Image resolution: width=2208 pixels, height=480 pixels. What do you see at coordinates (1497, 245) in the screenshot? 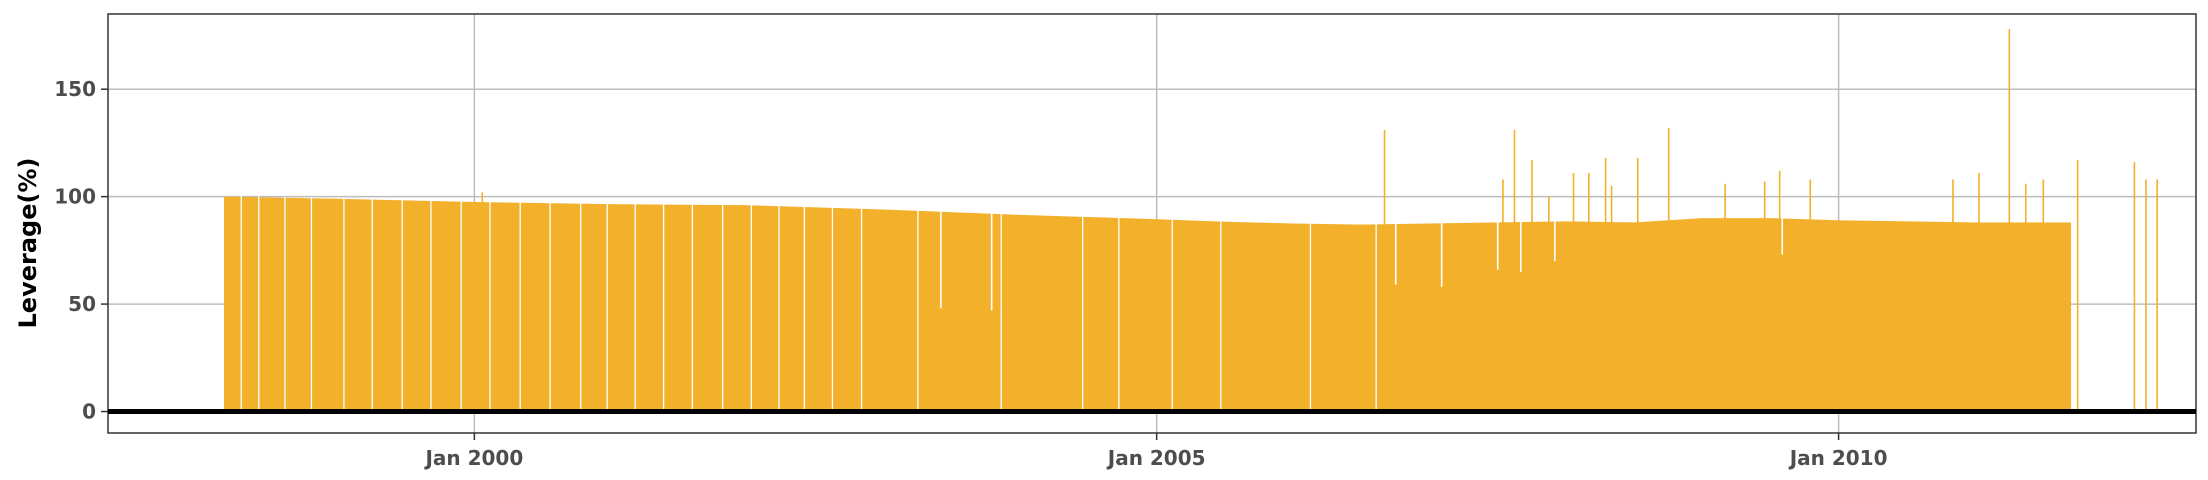
I see `dip-bar` at bounding box center [1497, 245].